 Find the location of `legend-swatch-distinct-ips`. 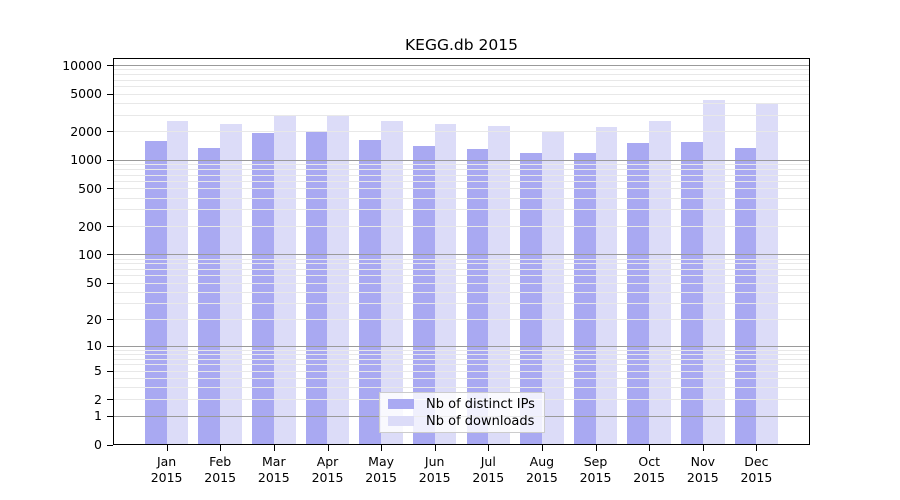

legend-swatch-distinct-ips is located at coordinates (401, 404).